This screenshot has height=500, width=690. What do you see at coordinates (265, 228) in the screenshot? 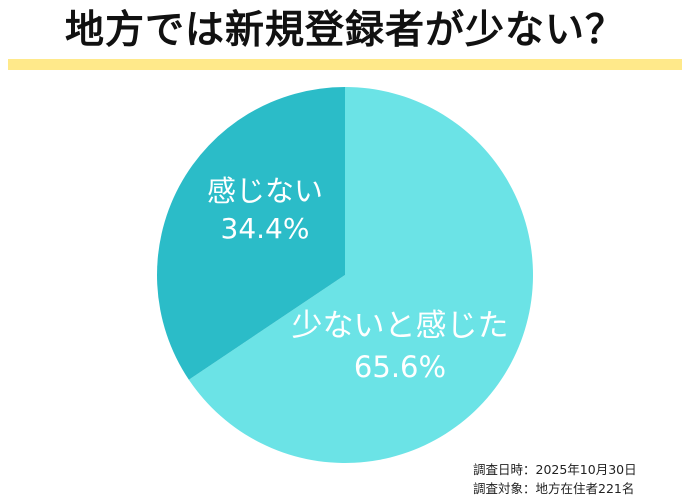
I see `slice-label-percent: 34.4%` at bounding box center [265, 228].